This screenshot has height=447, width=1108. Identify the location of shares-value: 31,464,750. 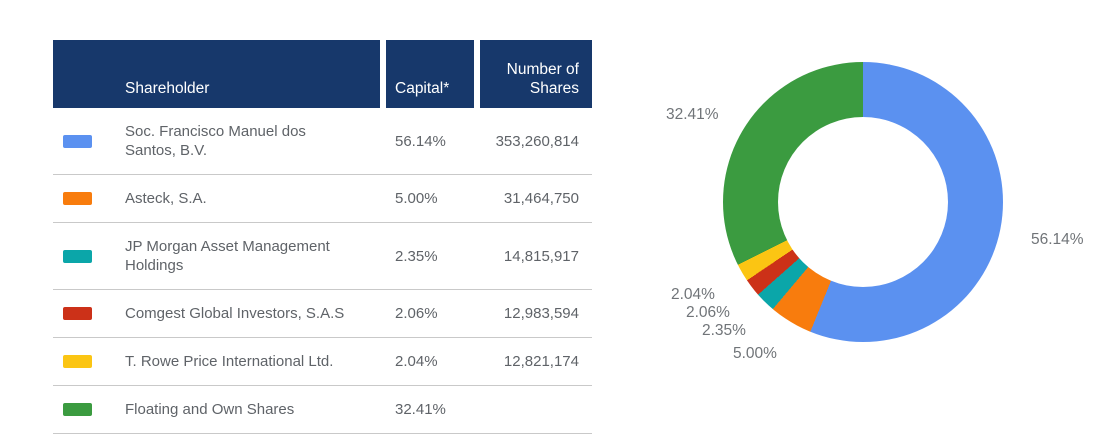
(541, 198).